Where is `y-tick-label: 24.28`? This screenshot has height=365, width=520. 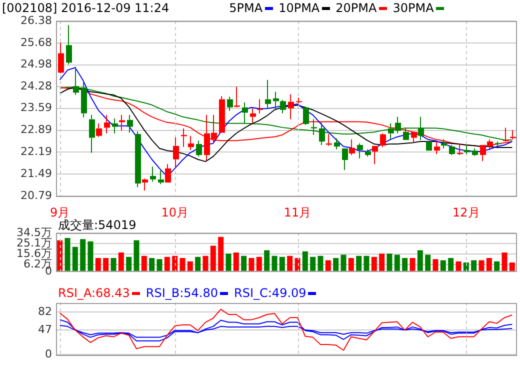 y-tick-label: 24.28 is located at coordinates (36, 86).